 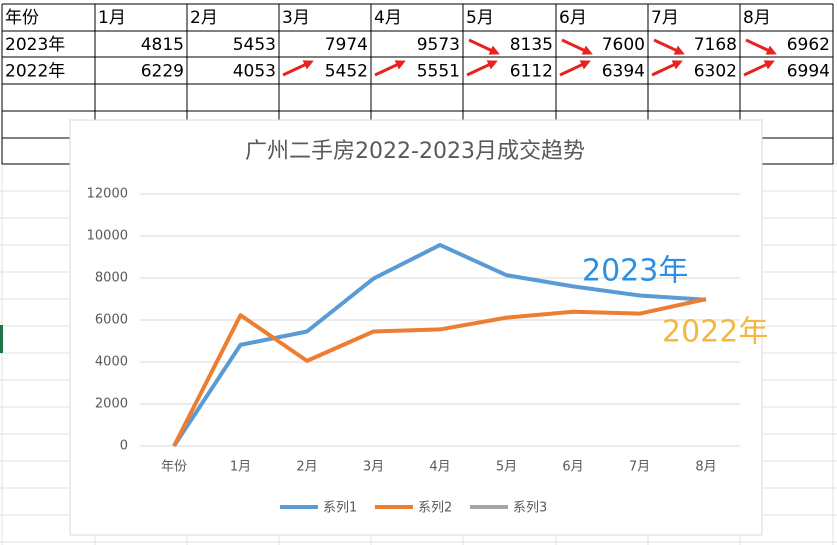 What do you see at coordinates (174, 467) in the screenshot?
I see `x-tick-label: 年份` at bounding box center [174, 467].